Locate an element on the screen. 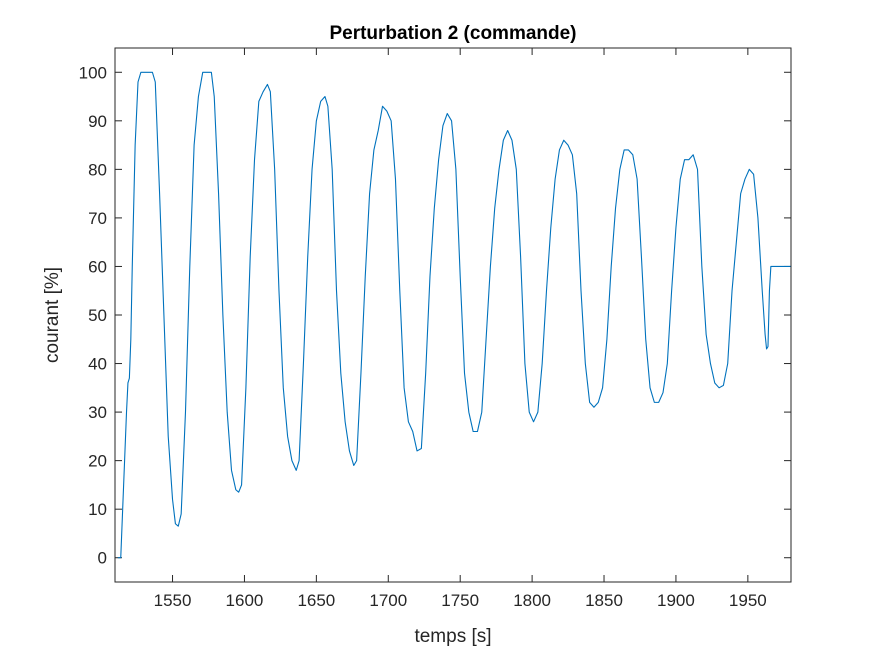 Image resolution: width=875 pixels, height=656 pixels. x-axis-label: temps [s] is located at coordinates (452, 636).